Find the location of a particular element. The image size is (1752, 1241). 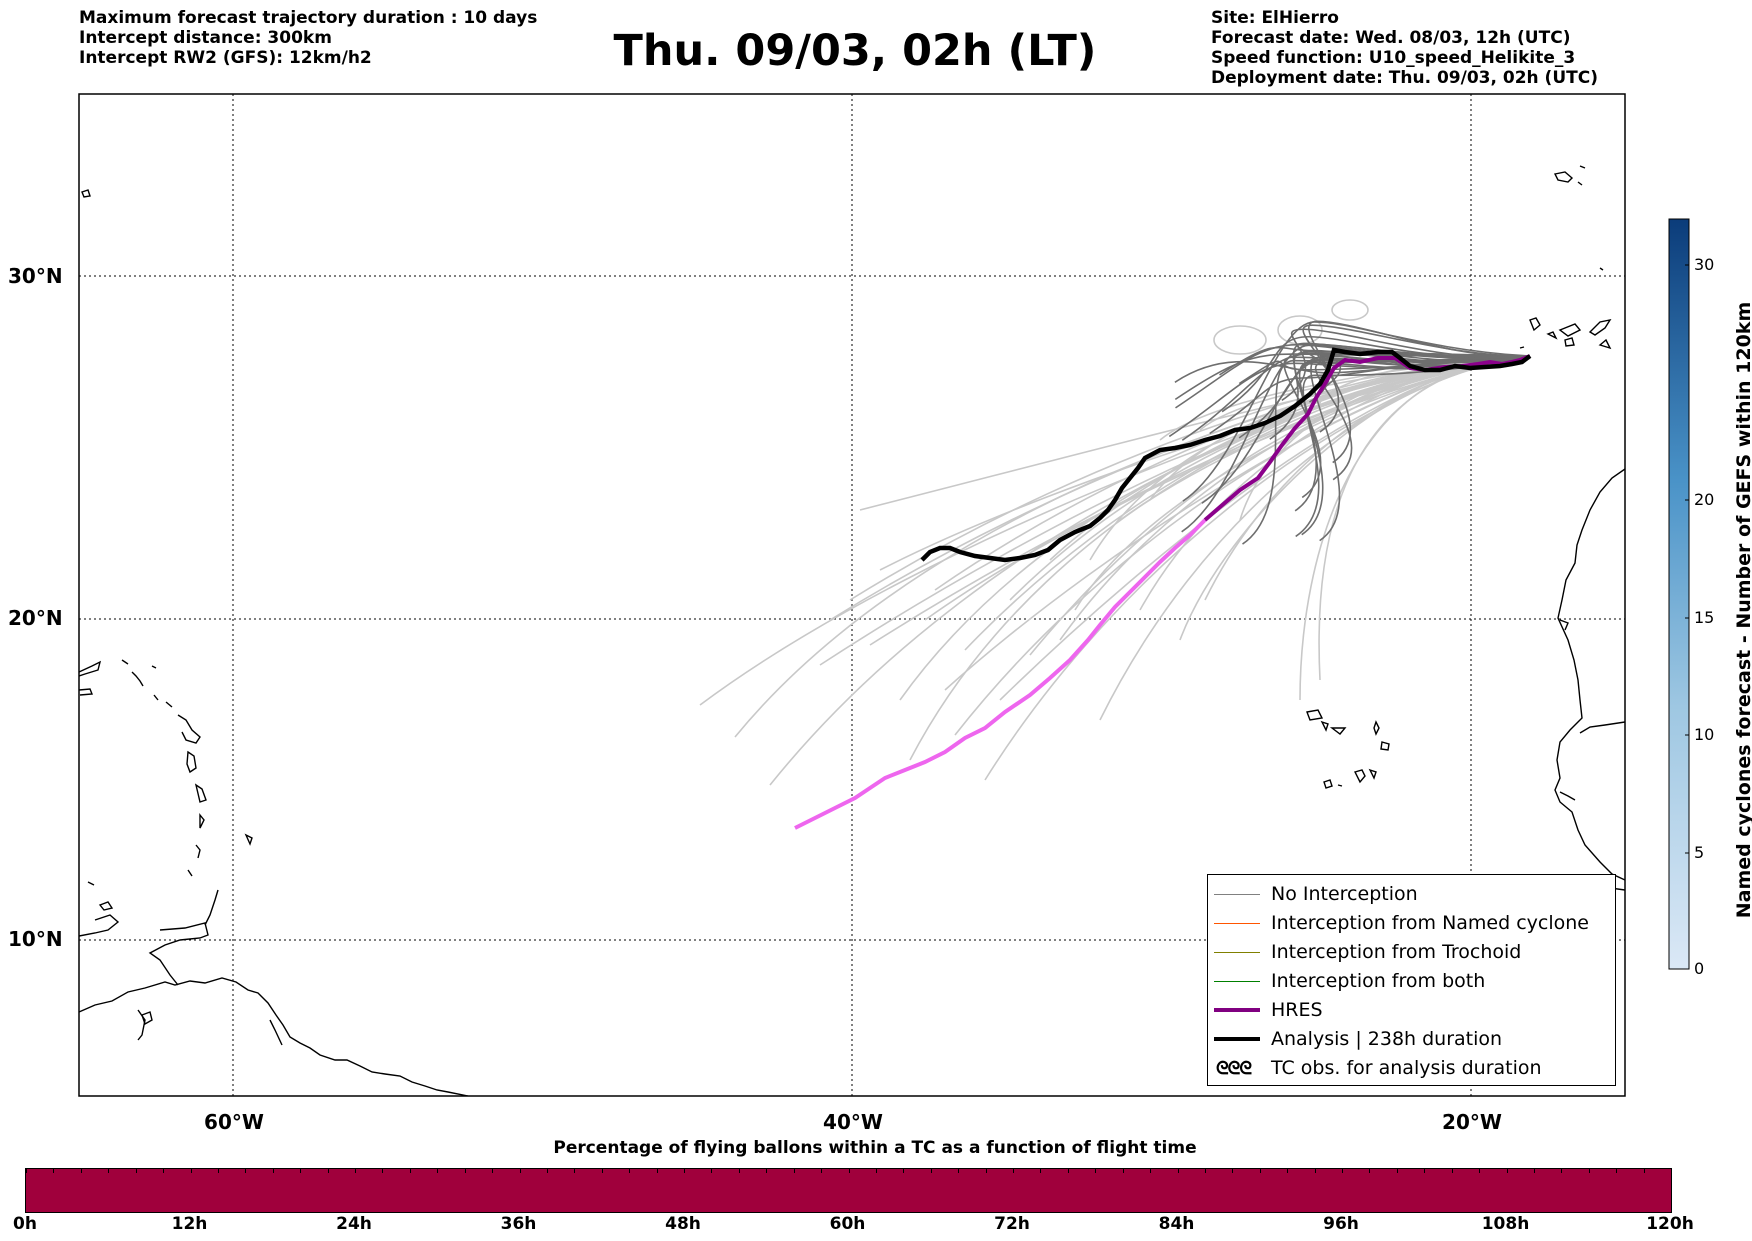

island-madeira-b is located at coordinates (1580, 183).